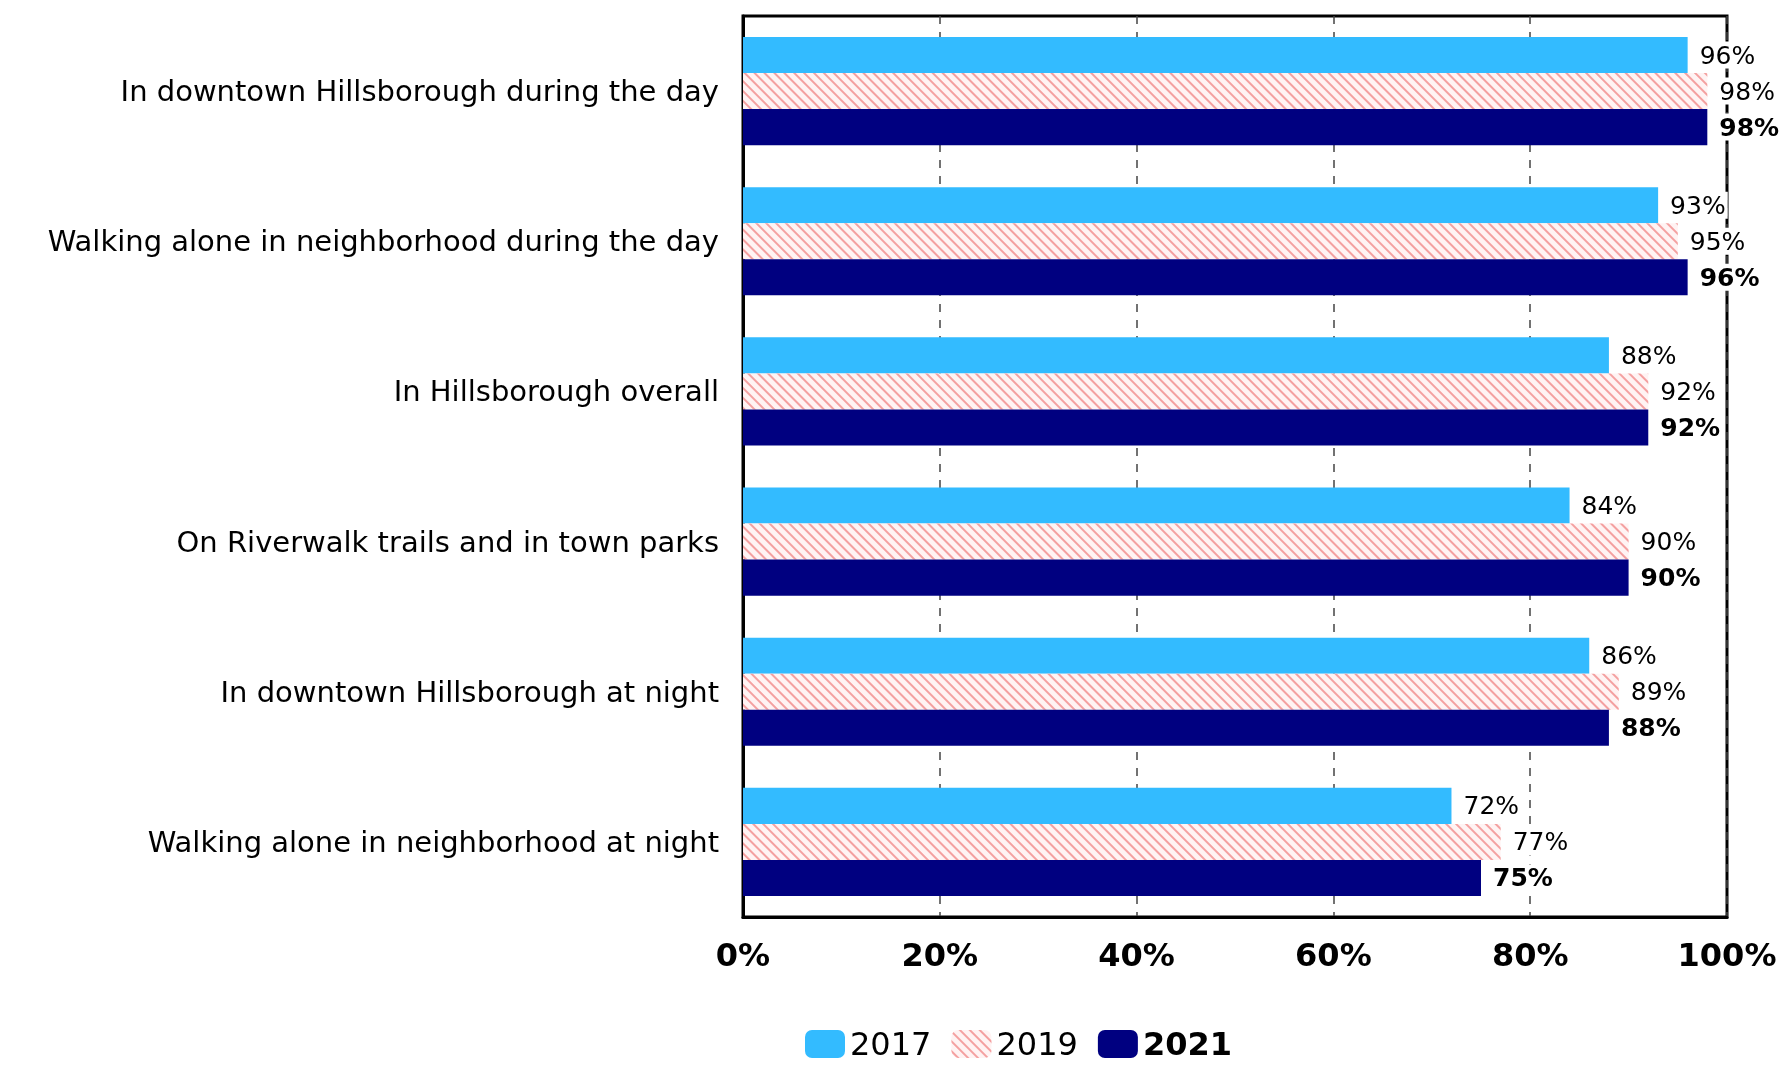  Describe the element at coordinates (447, 541) in the screenshot. I see `y-tick-label: On Riverwalk trails and in town parks` at that location.